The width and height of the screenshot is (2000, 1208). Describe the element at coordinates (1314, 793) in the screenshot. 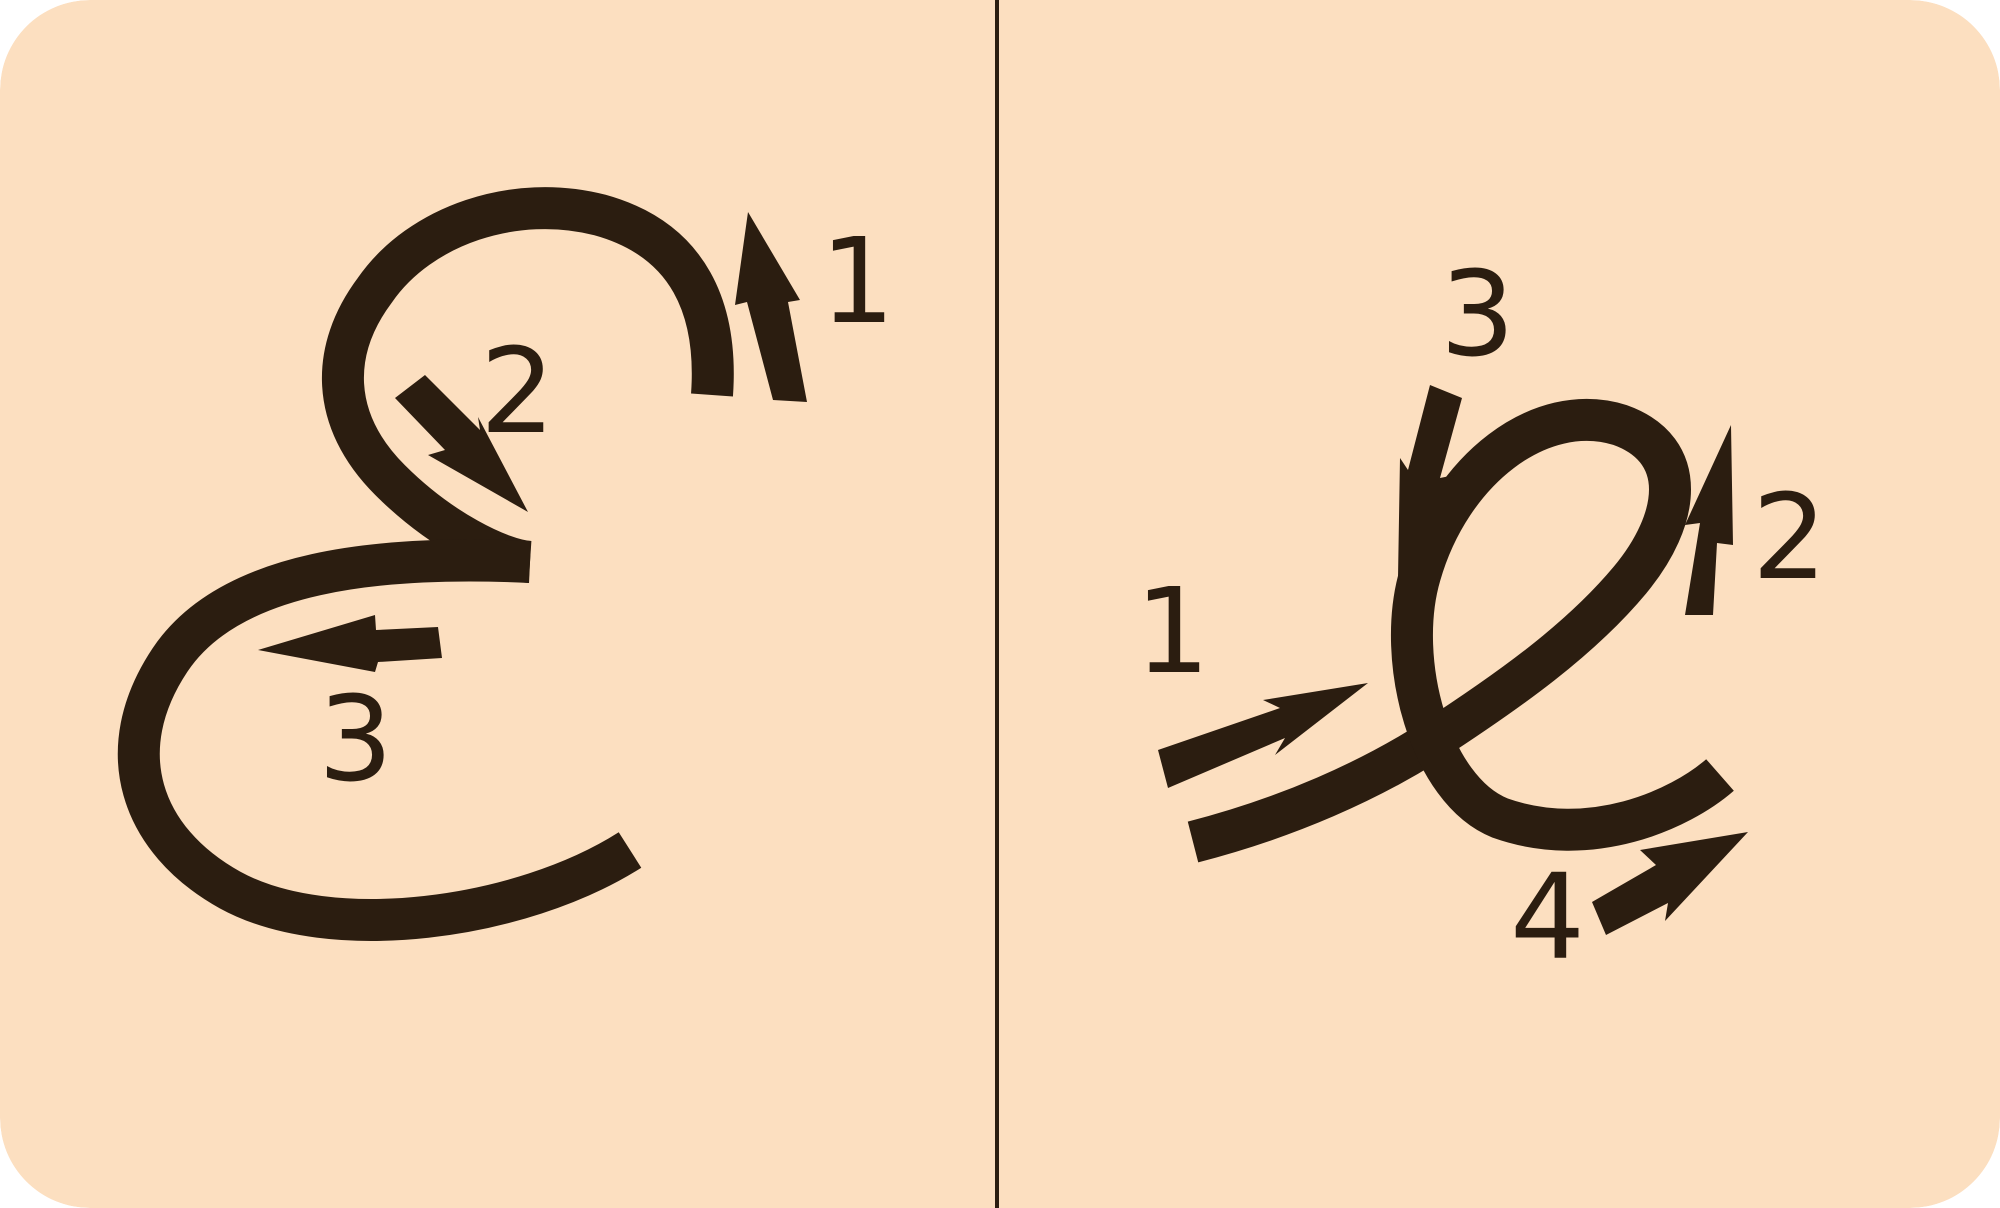

I see `right-letter-lead-in` at that location.